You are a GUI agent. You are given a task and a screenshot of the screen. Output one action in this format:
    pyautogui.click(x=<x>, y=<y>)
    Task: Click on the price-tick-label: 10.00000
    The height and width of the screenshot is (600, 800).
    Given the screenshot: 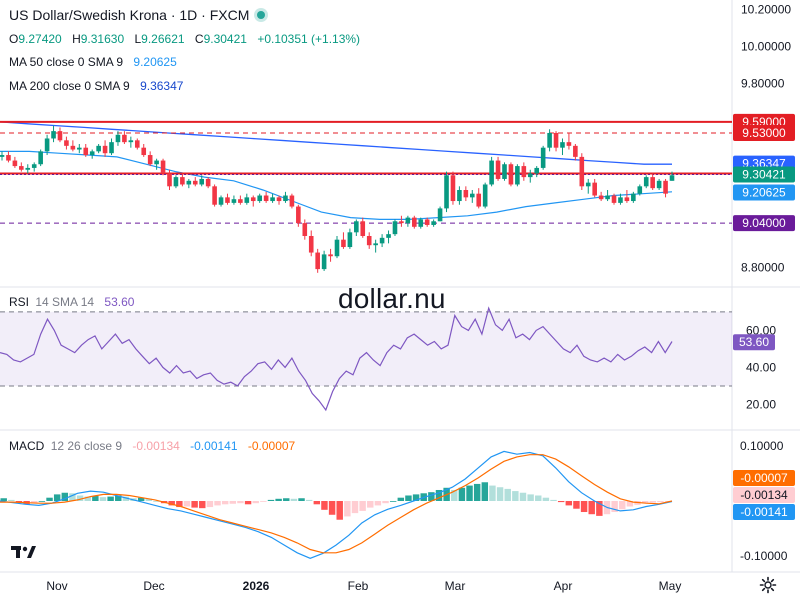 What is the action you would take?
    pyautogui.click(x=766, y=46)
    